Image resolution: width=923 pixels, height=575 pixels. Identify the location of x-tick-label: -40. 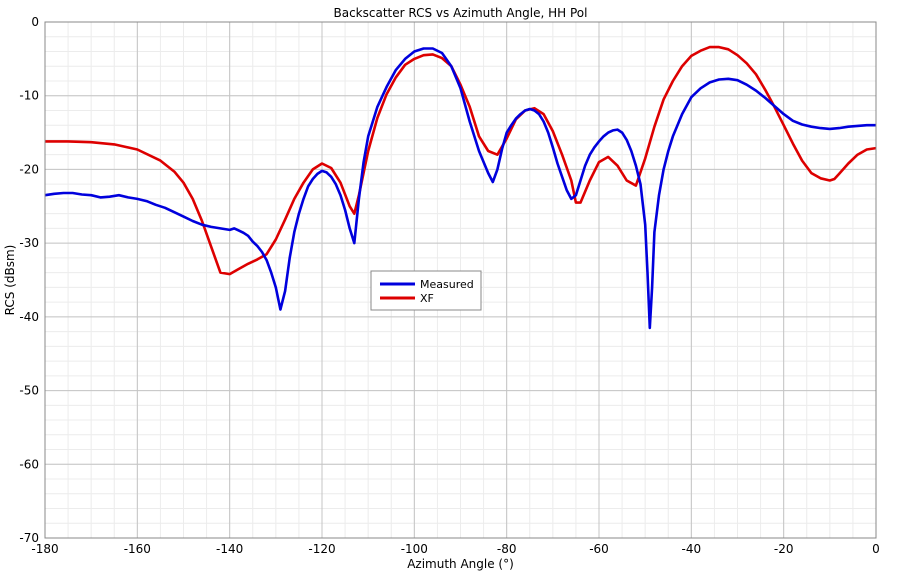
(692, 549).